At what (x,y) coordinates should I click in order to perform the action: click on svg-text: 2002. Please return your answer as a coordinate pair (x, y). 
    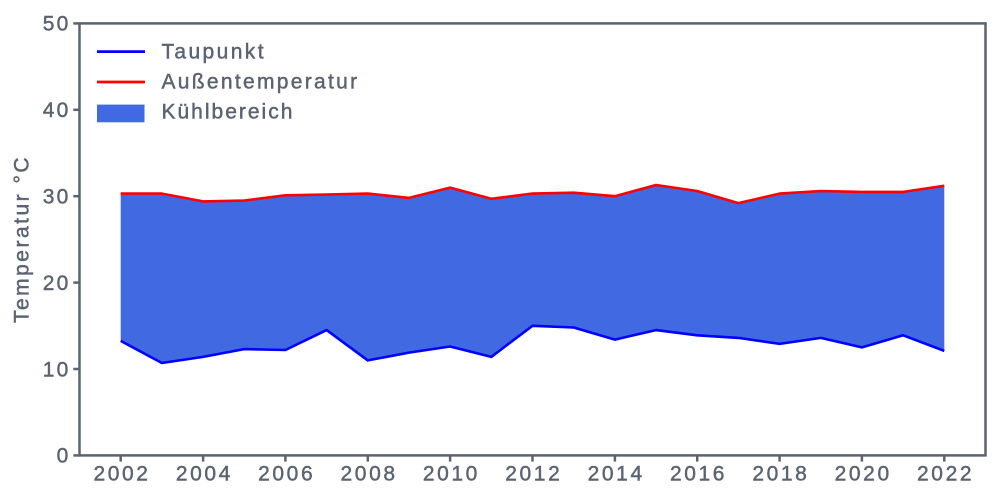
    Looking at the image, I should click on (121, 474).